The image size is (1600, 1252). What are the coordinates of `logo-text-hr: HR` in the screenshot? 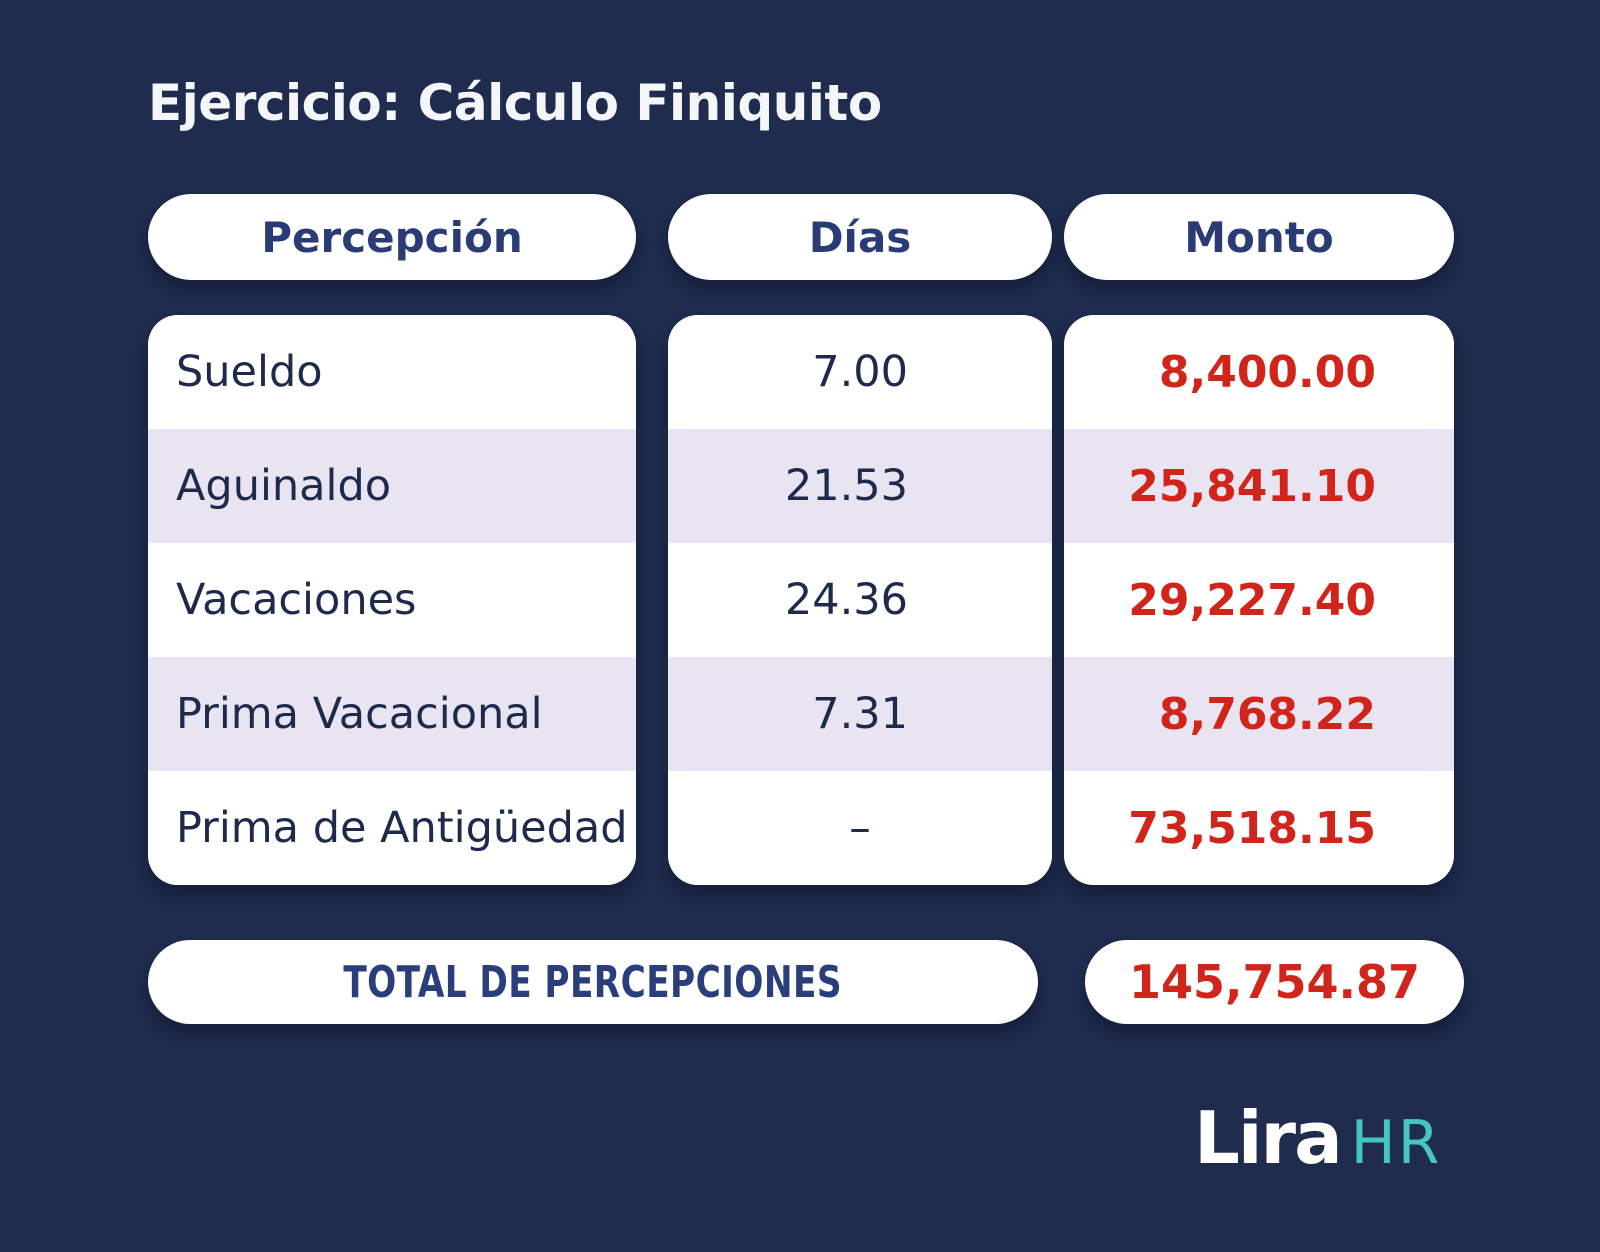 It's located at (1396, 1143).